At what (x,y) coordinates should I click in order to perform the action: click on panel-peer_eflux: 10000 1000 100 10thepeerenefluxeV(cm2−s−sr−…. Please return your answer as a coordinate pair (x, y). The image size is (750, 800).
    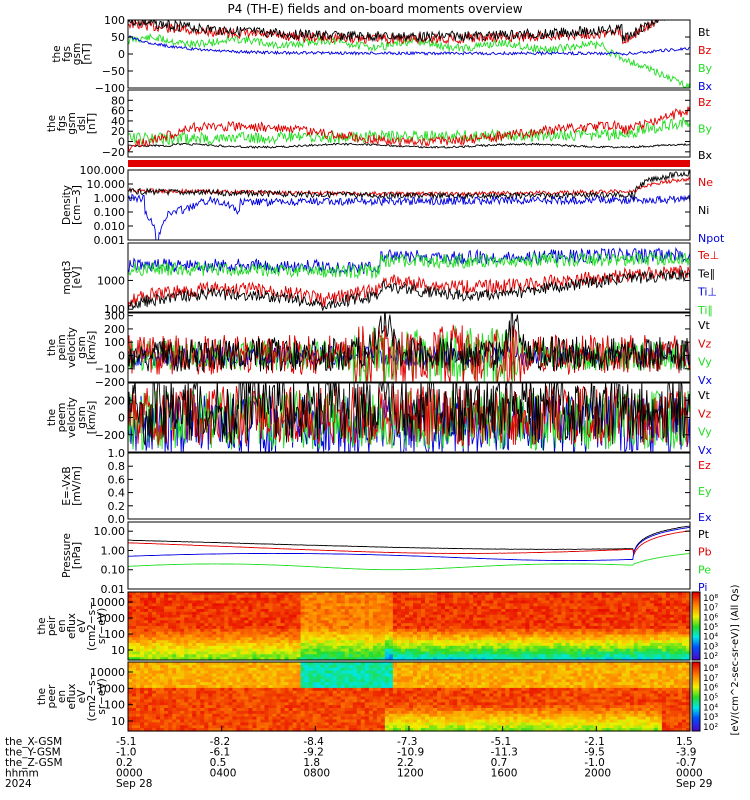
    Looking at the image, I should click on (363, 696).